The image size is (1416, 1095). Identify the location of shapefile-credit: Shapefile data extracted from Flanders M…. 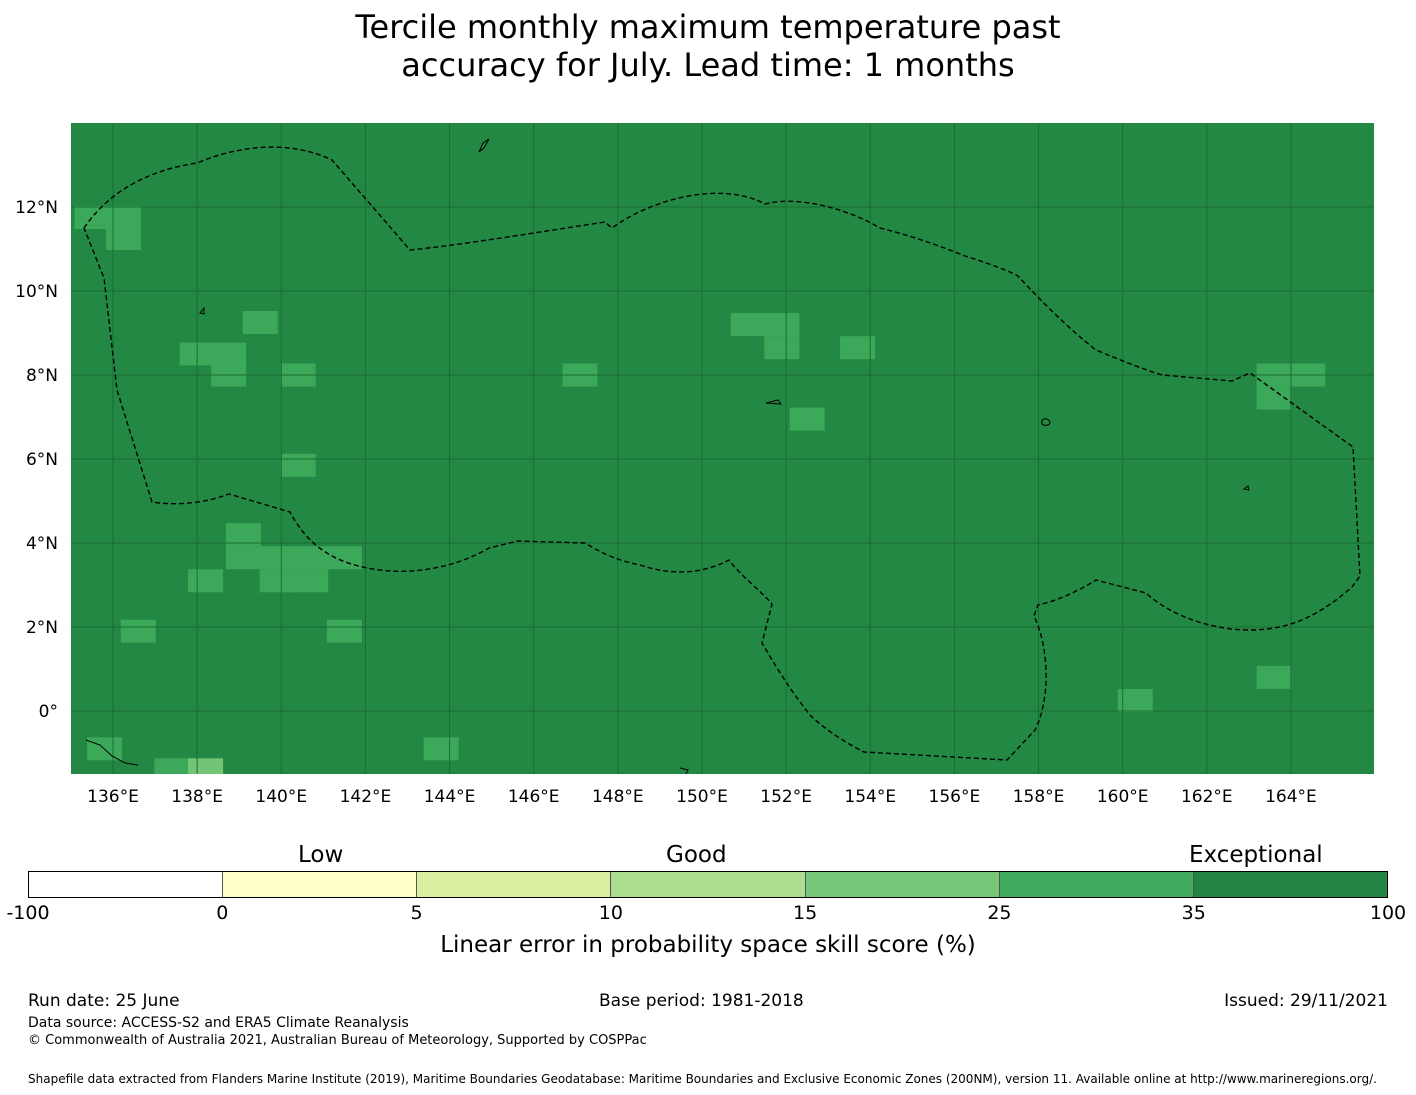
(702, 1079).